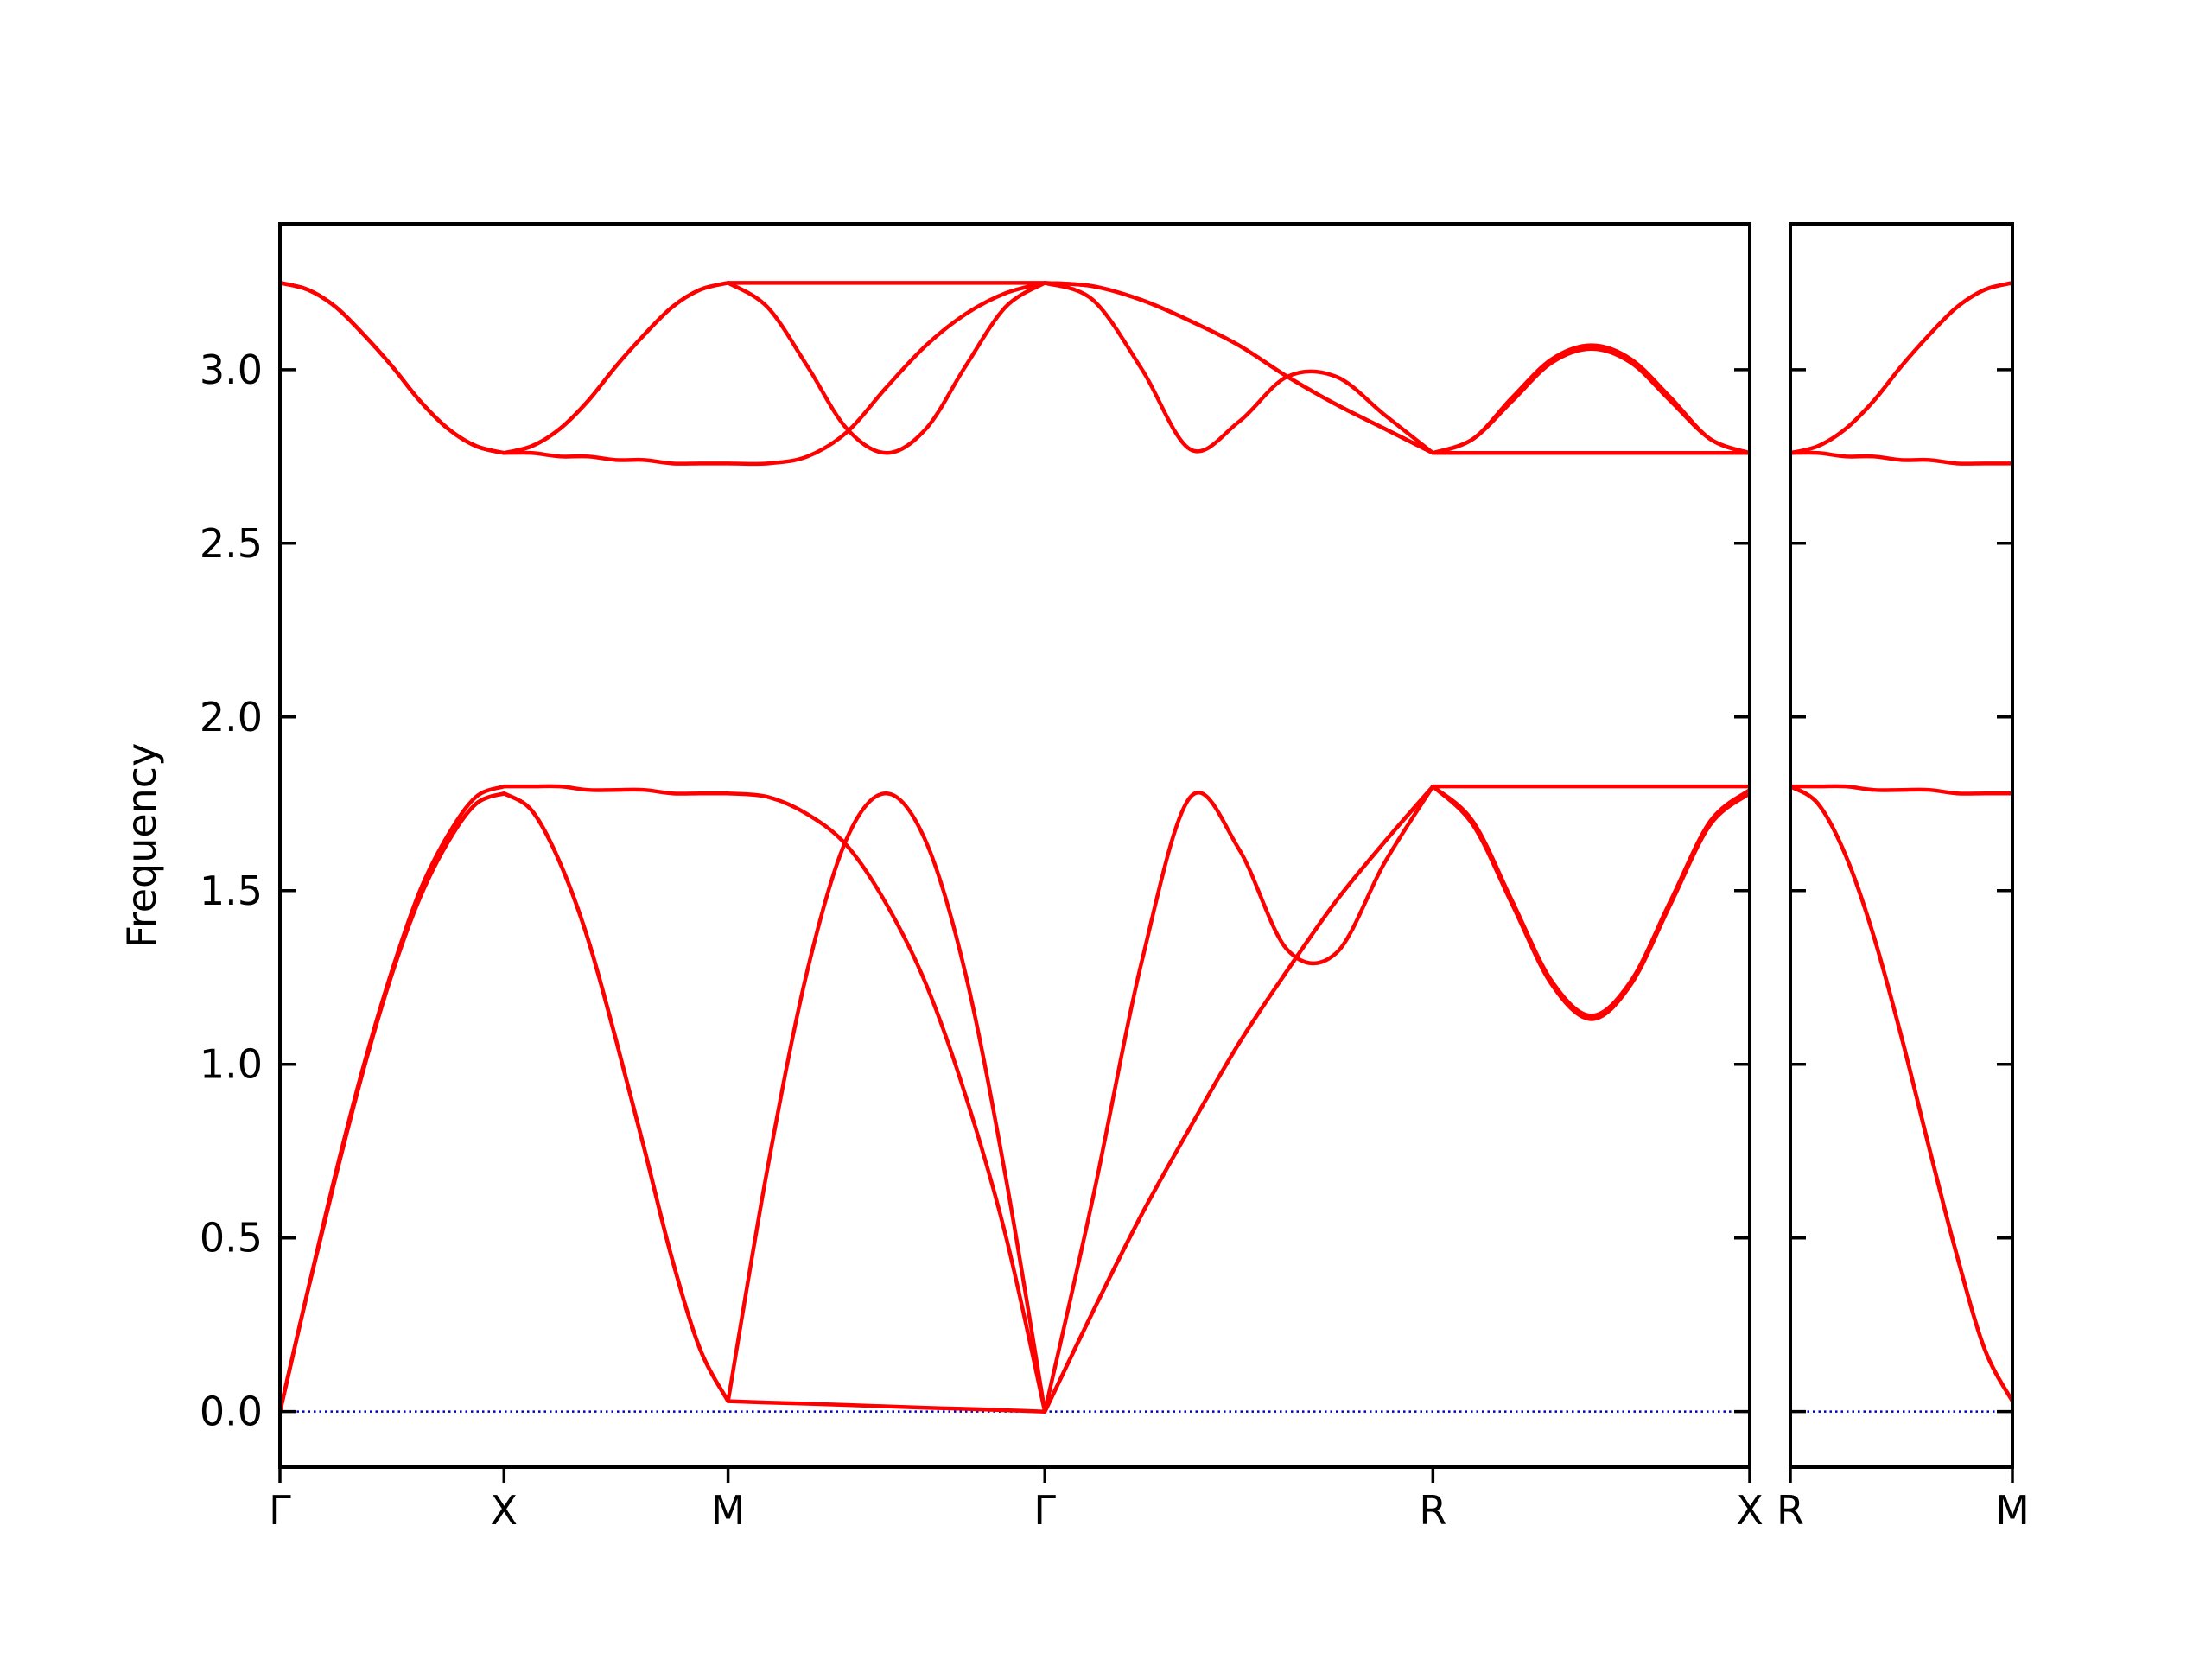 This screenshot has height=1659, width=2212. What do you see at coordinates (232, 891) in the screenshot?
I see `y-tick-label: 1.5` at bounding box center [232, 891].